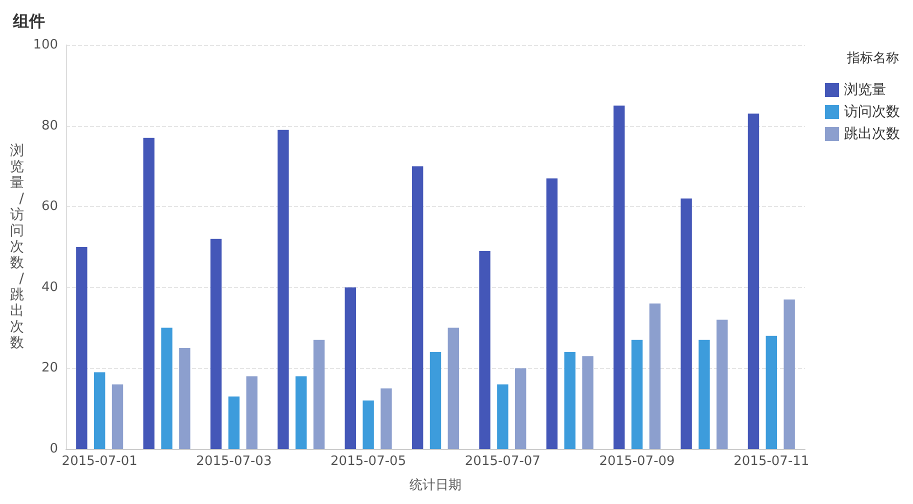 This screenshot has height=504, width=913. Describe the element at coordinates (637, 461) in the screenshot. I see `x-tick-label: 2015-07-09` at that location.